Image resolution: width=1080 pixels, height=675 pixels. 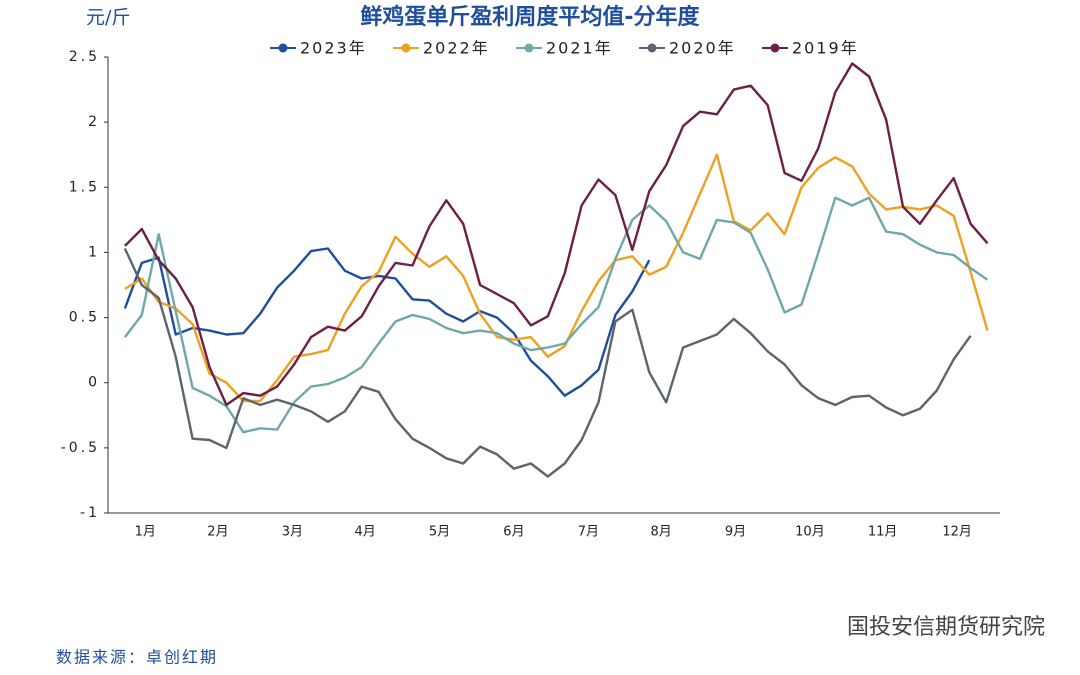 What do you see at coordinates (84, 57) in the screenshot?
I see `y-tick-label: 2.5` at bounding box center [84, 57].